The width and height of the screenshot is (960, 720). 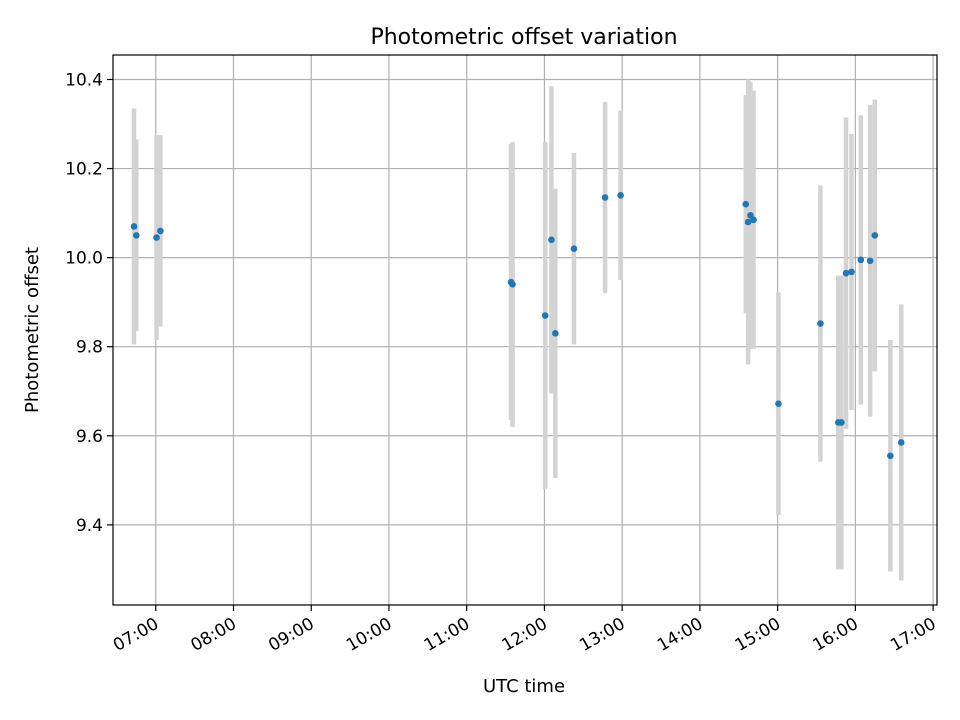 What do you see at coordinates (89, 526) in the screenshot?
I see `y-tick-label: 9.4` at bounding box center [89, 526].